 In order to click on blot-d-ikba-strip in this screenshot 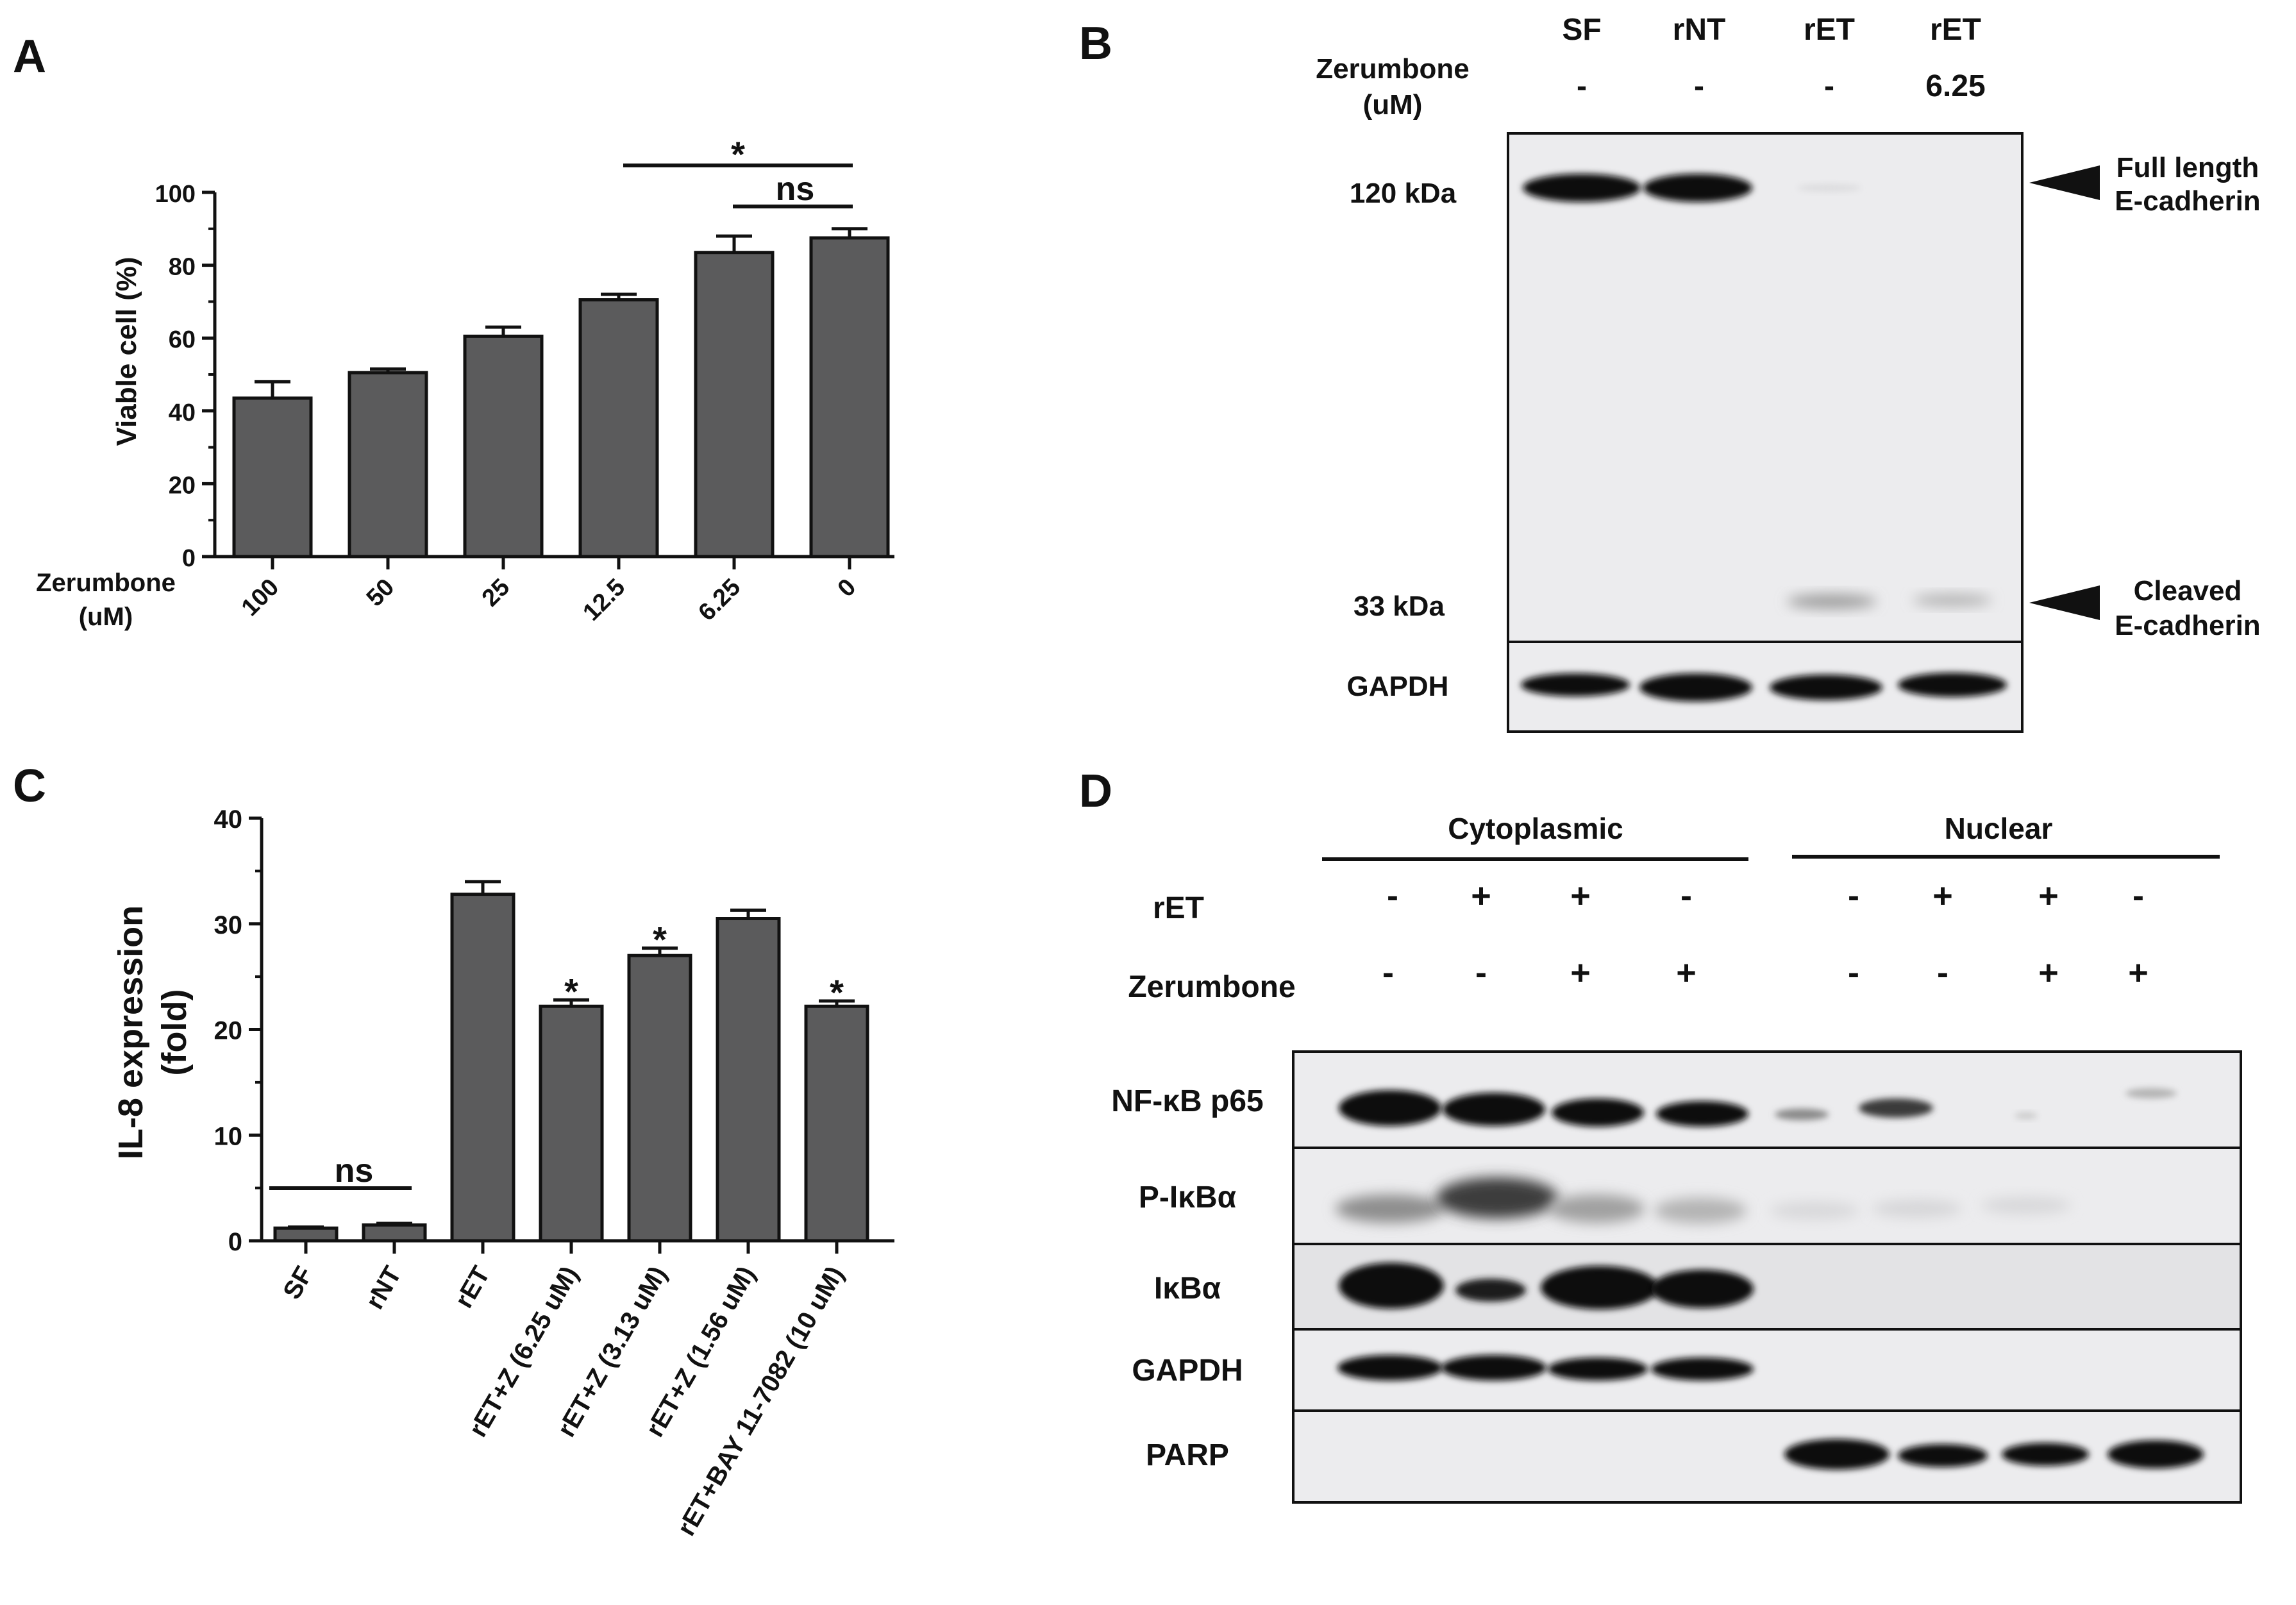, I will do `click(1767, 1287)`.